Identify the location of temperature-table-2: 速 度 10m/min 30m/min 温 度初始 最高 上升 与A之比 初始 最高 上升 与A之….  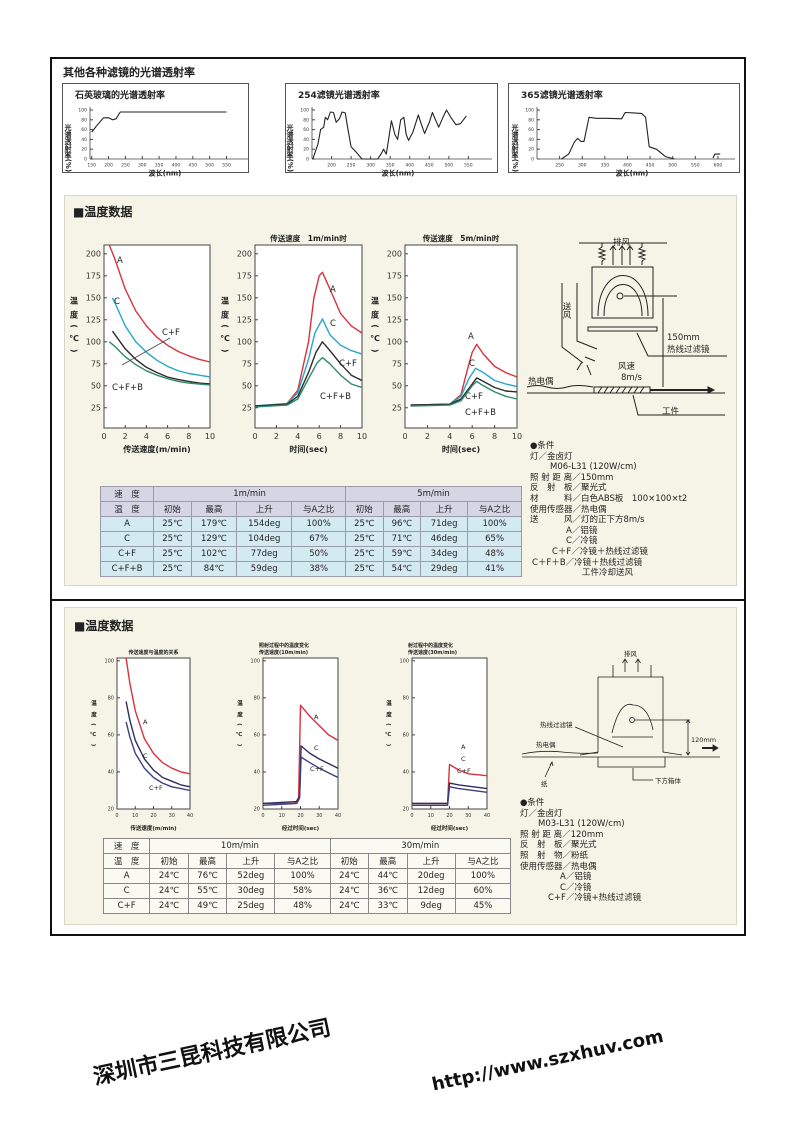
(307, 876).